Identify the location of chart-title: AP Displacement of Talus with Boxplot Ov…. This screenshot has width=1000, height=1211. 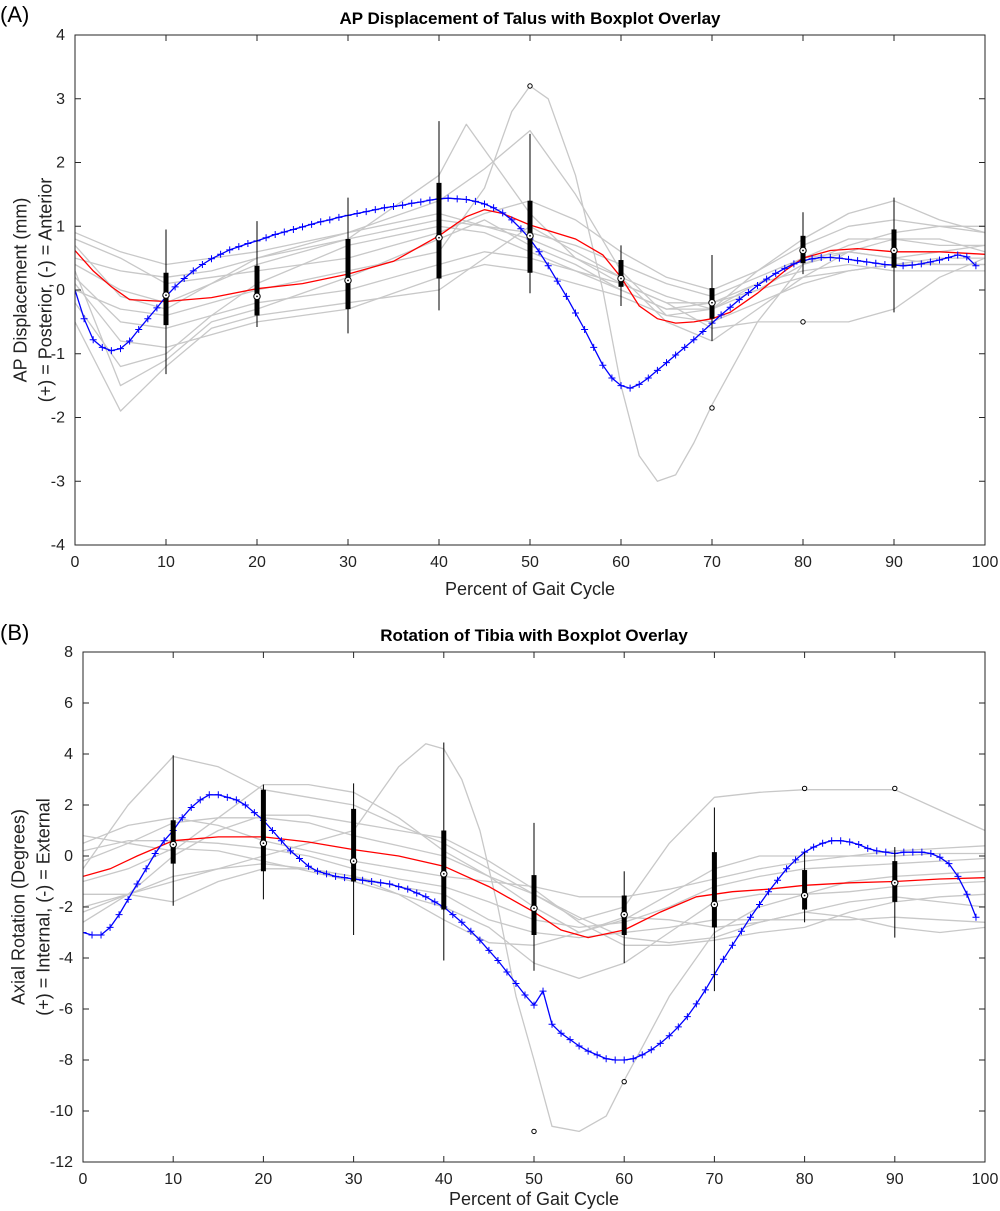
(530, 18).